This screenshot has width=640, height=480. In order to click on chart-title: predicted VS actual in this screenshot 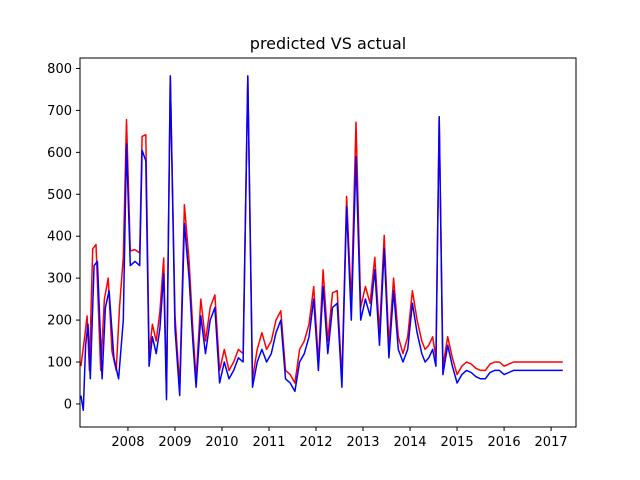, I will do `click(328, 43)`.